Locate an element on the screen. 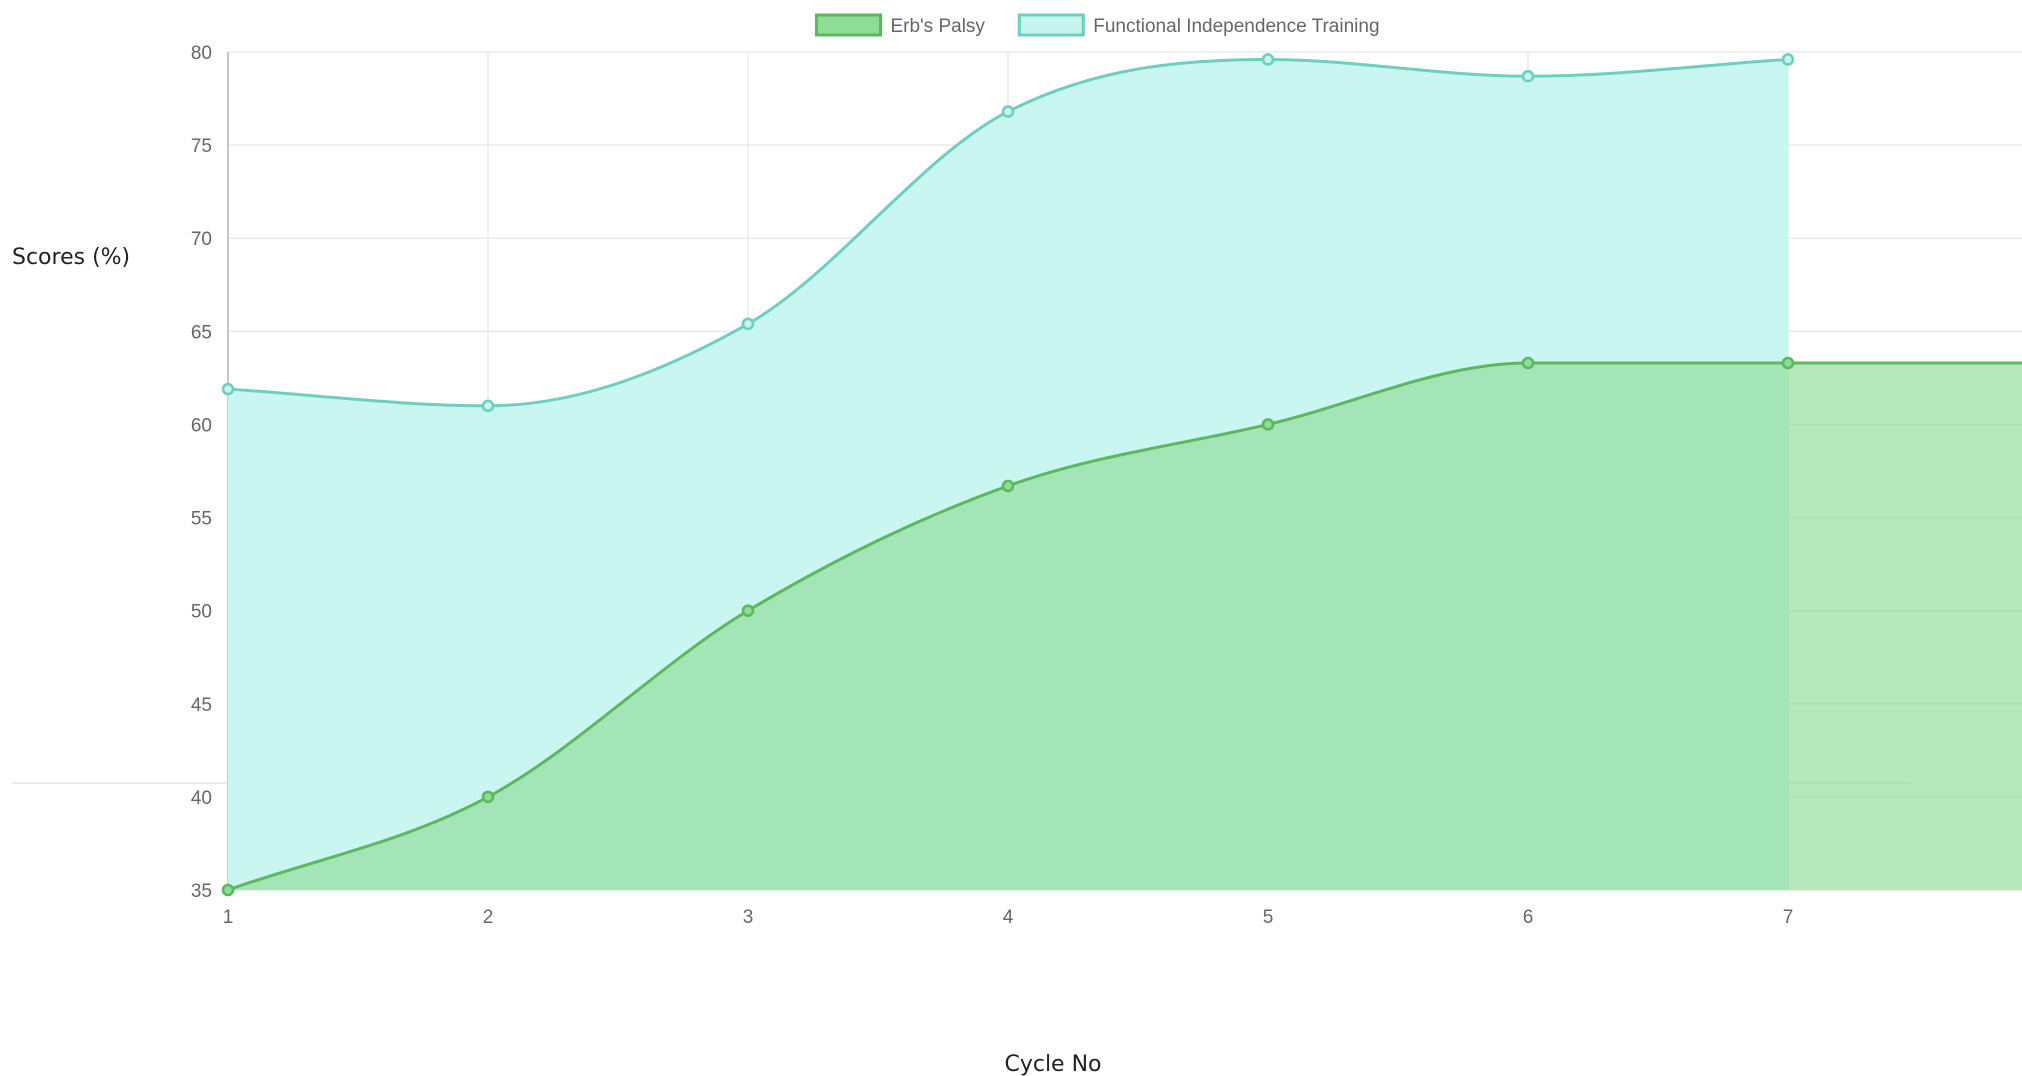 The image size is (2022, 1076). x-tick-label: 7 is located at coordinates (1788, 917).